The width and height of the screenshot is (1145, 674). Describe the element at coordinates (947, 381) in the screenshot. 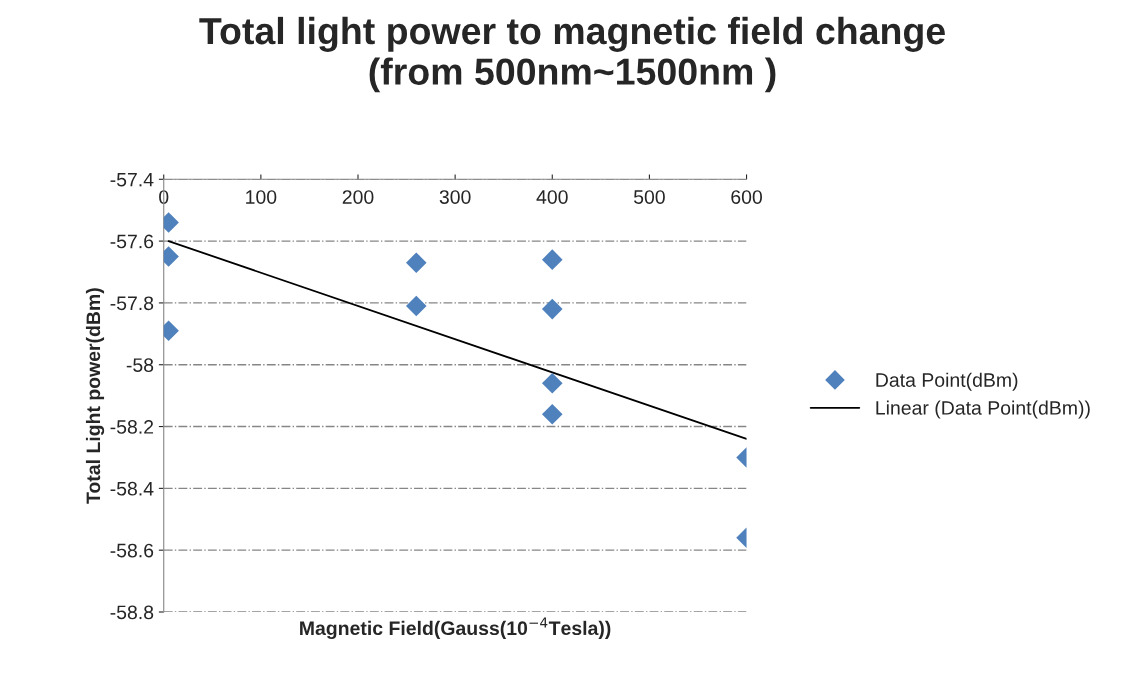

I see `legend-label: Data Point(dBm)` at that location.